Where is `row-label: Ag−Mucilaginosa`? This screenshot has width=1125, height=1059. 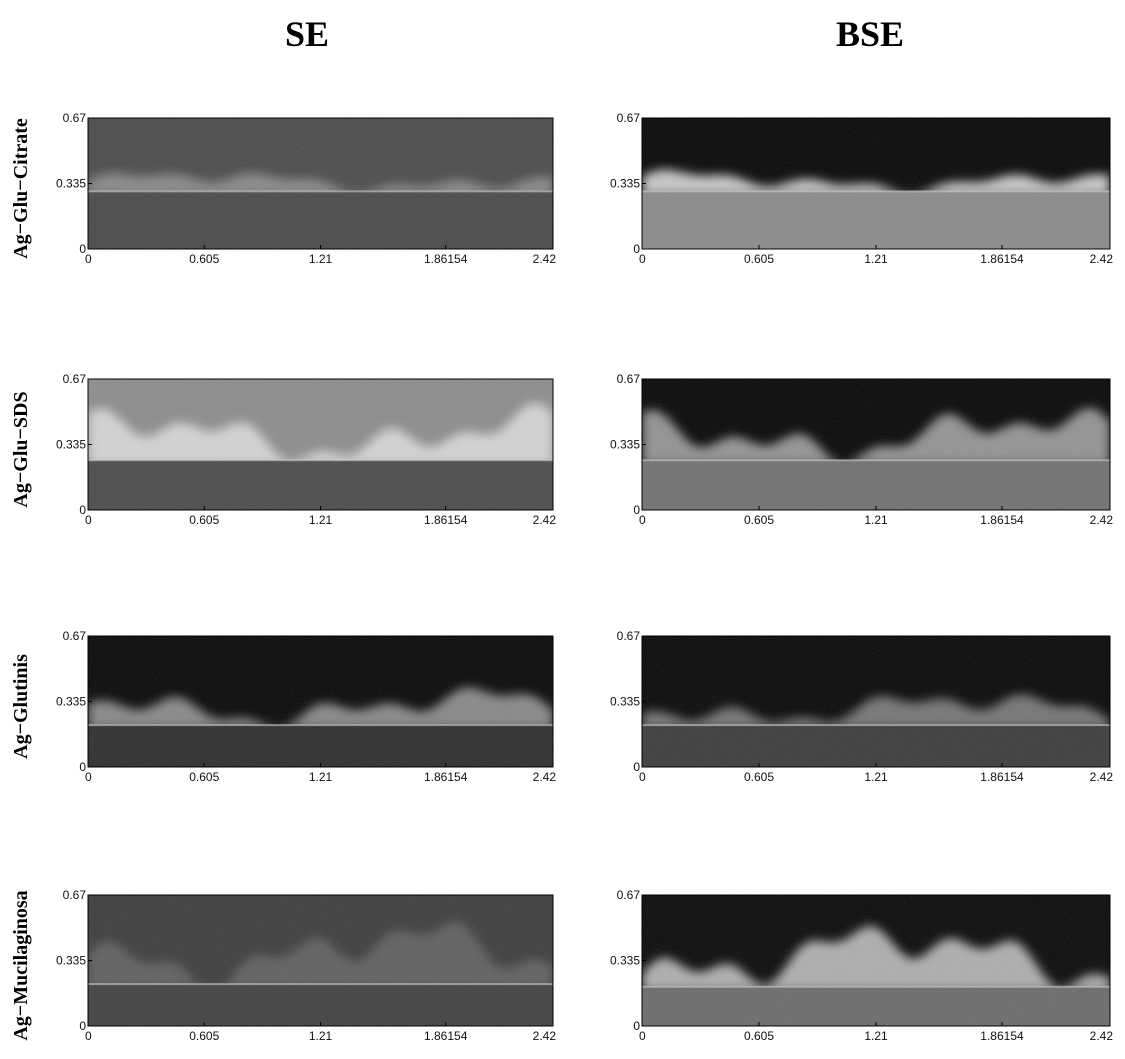
row-label: Ag−Mucilaginosa is located at coordinates (21, 965).